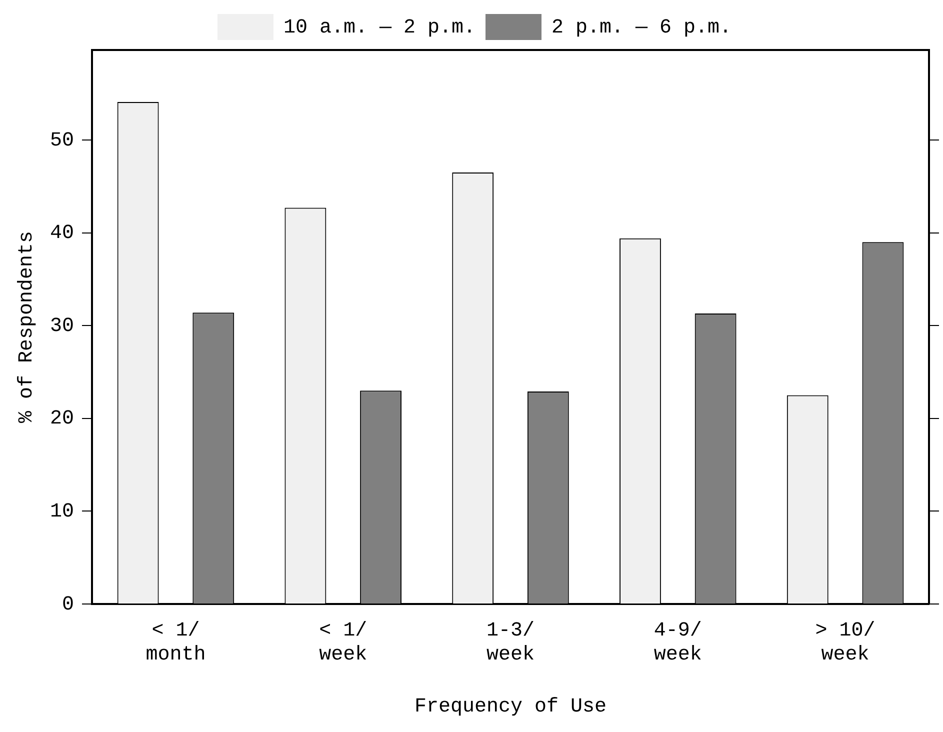 The image size is (943, 732). I want to click on y-axis-title: % of Respondents, so click(26, 327).